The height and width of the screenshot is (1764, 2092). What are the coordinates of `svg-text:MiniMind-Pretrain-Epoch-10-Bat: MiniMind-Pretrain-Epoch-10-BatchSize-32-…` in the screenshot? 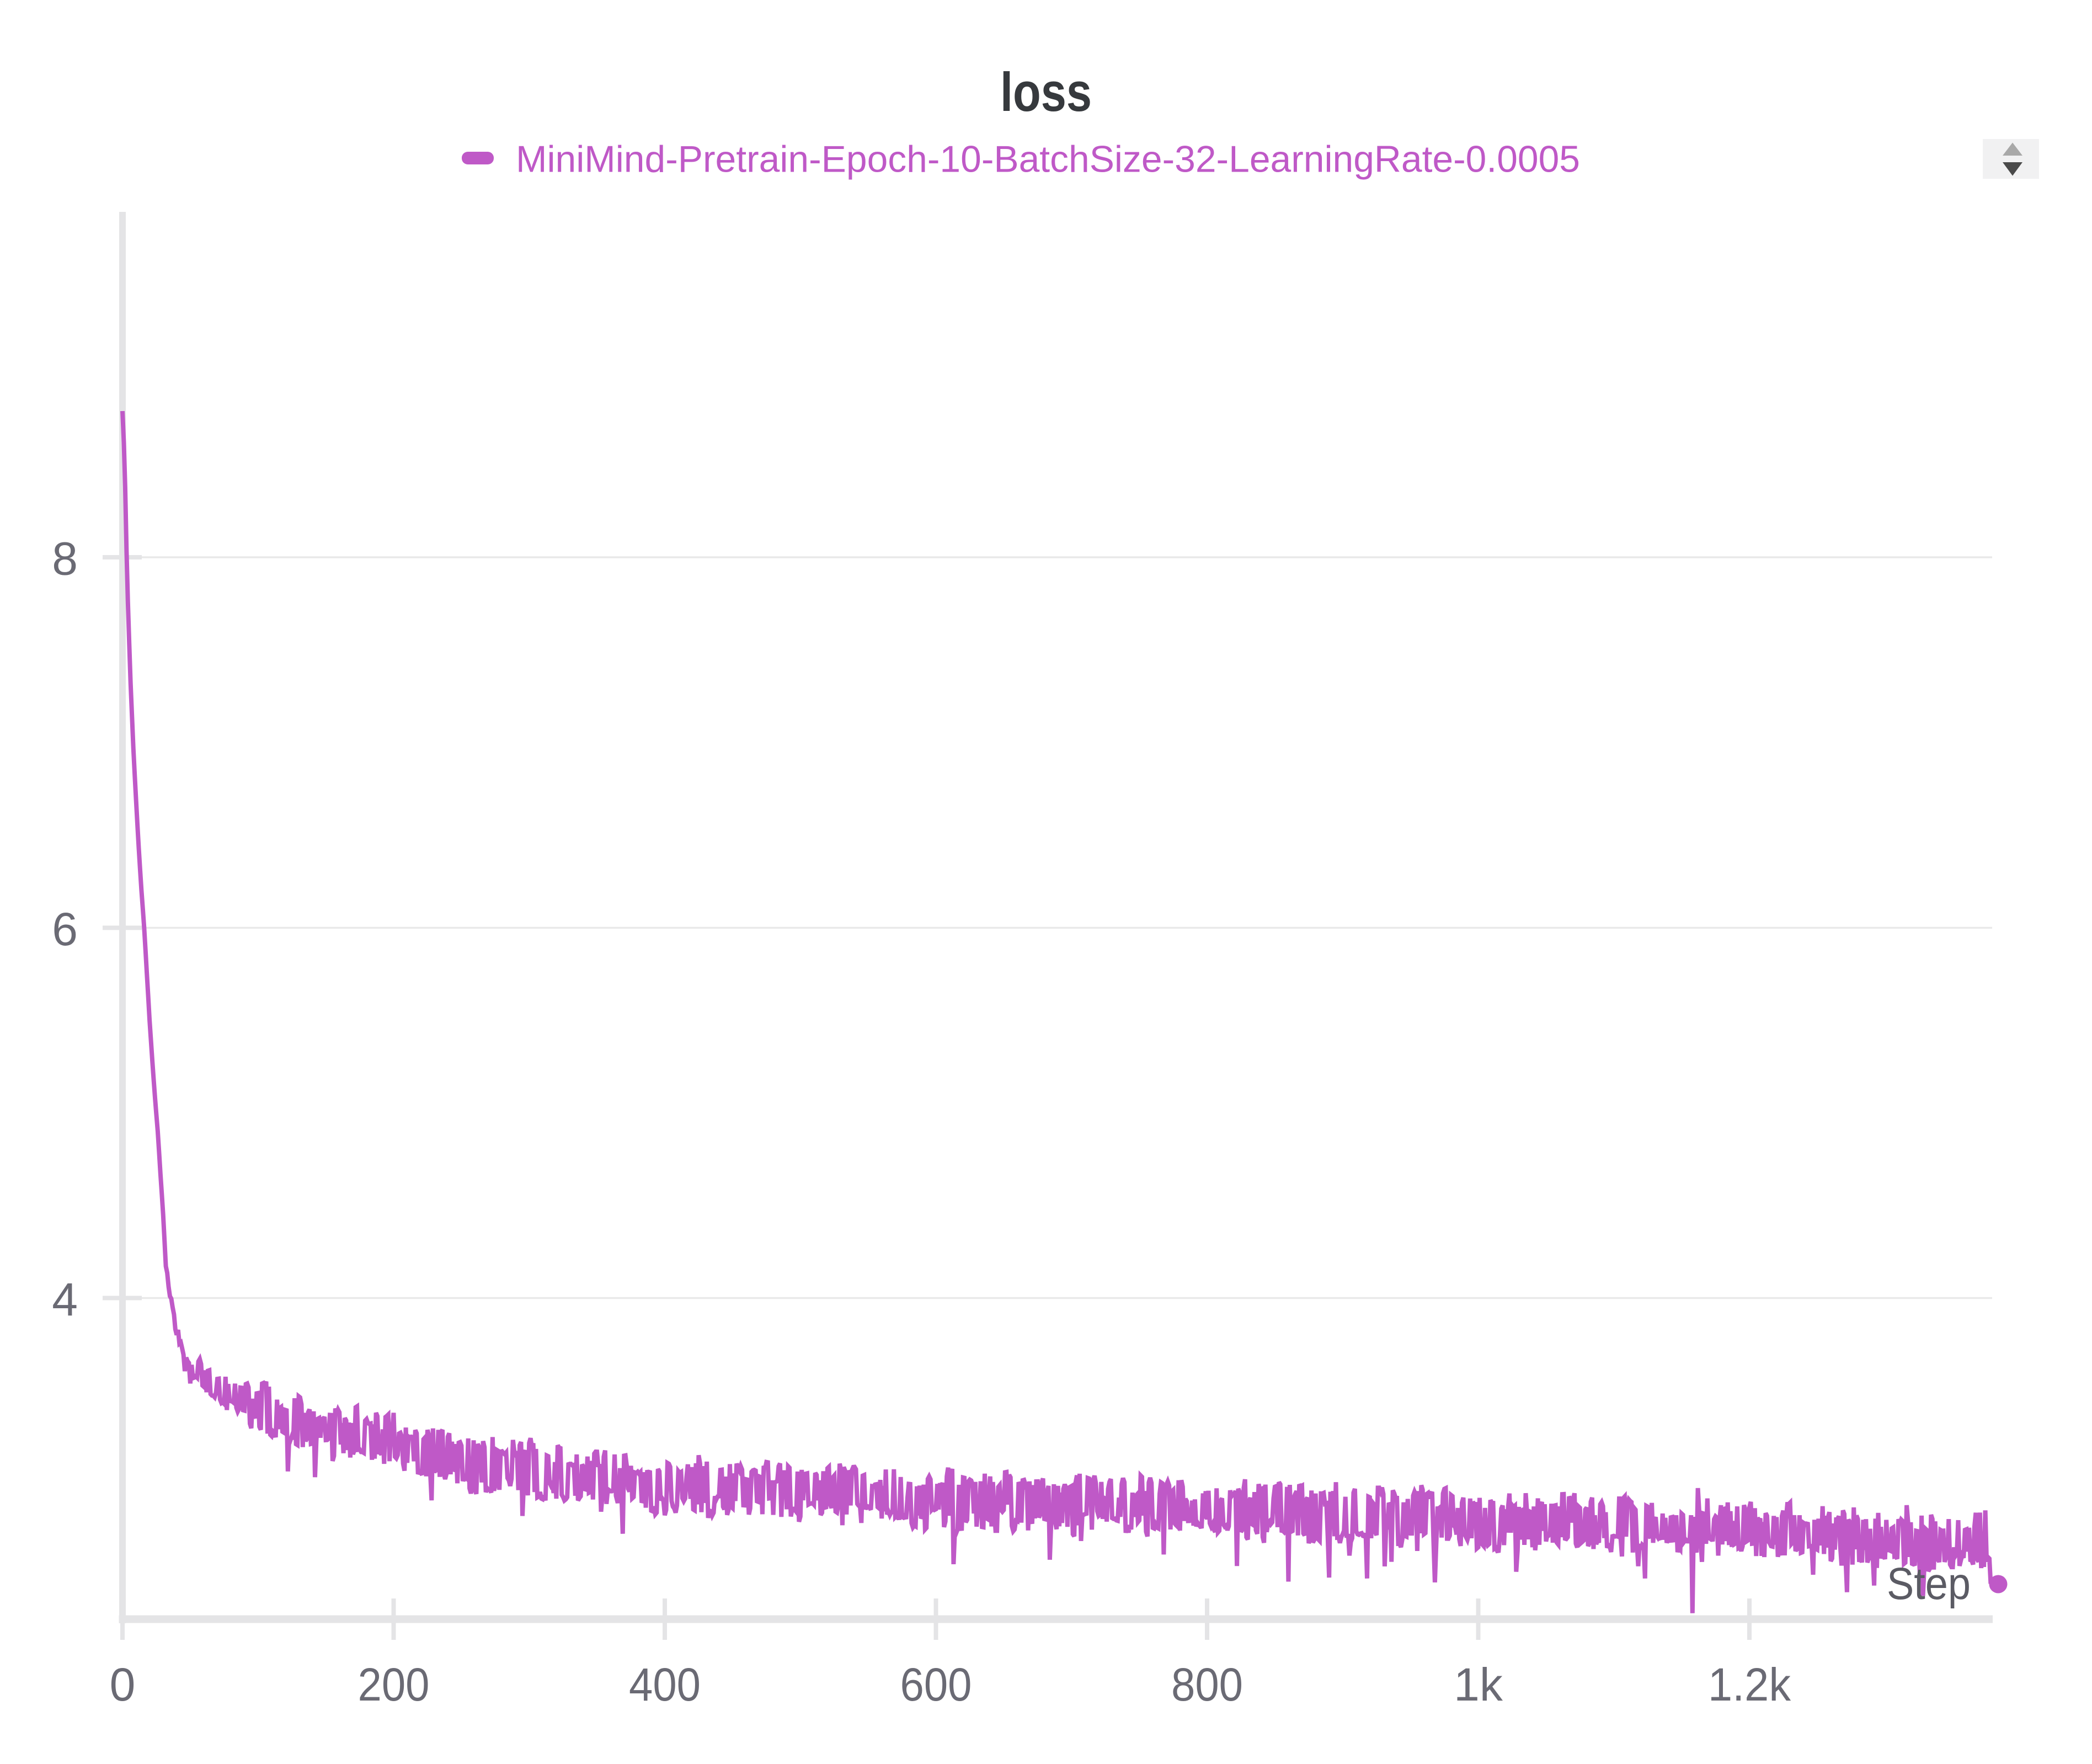 It's located at (1048, 159).